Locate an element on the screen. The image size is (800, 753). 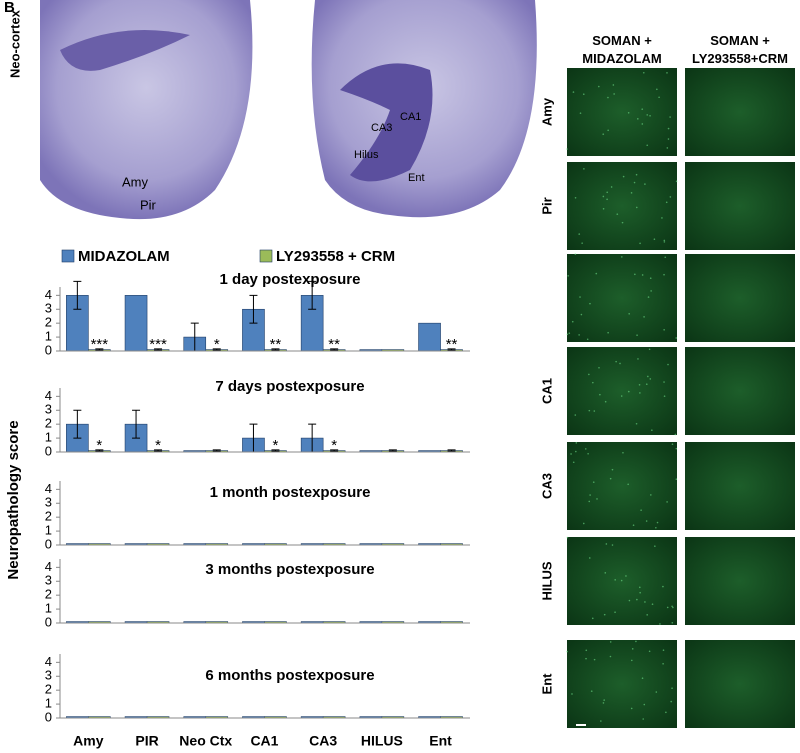
x-tick-label: Amy is located at coordinates (88, 741).